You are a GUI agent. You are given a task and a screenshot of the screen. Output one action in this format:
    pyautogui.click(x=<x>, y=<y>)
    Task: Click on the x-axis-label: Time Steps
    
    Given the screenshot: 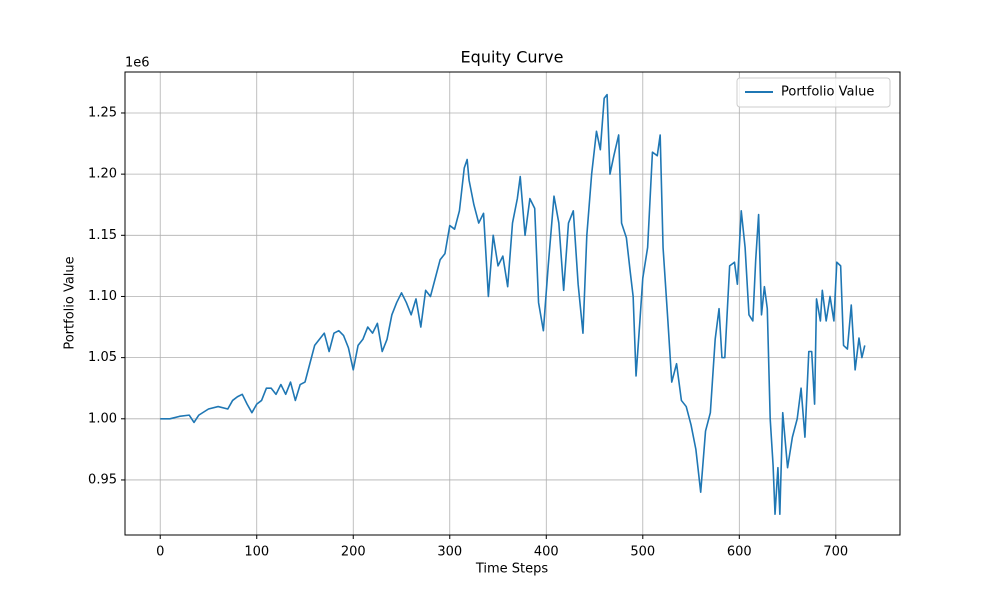 What is the action you would take?
    pyautogui.click(x=512, y=569)
    